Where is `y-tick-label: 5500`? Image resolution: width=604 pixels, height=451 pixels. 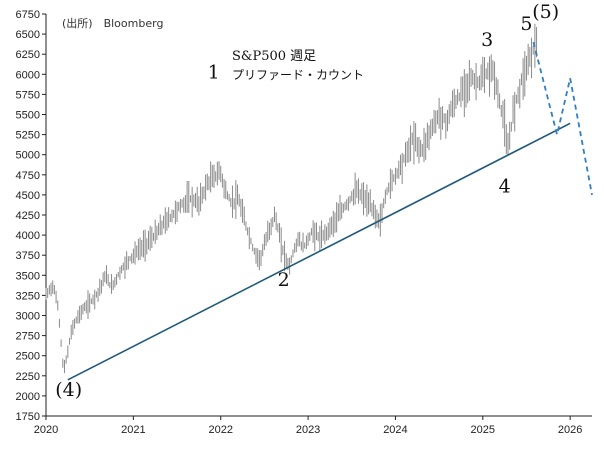 y-tick-label: 5500 is located at coordinates (28, 116).